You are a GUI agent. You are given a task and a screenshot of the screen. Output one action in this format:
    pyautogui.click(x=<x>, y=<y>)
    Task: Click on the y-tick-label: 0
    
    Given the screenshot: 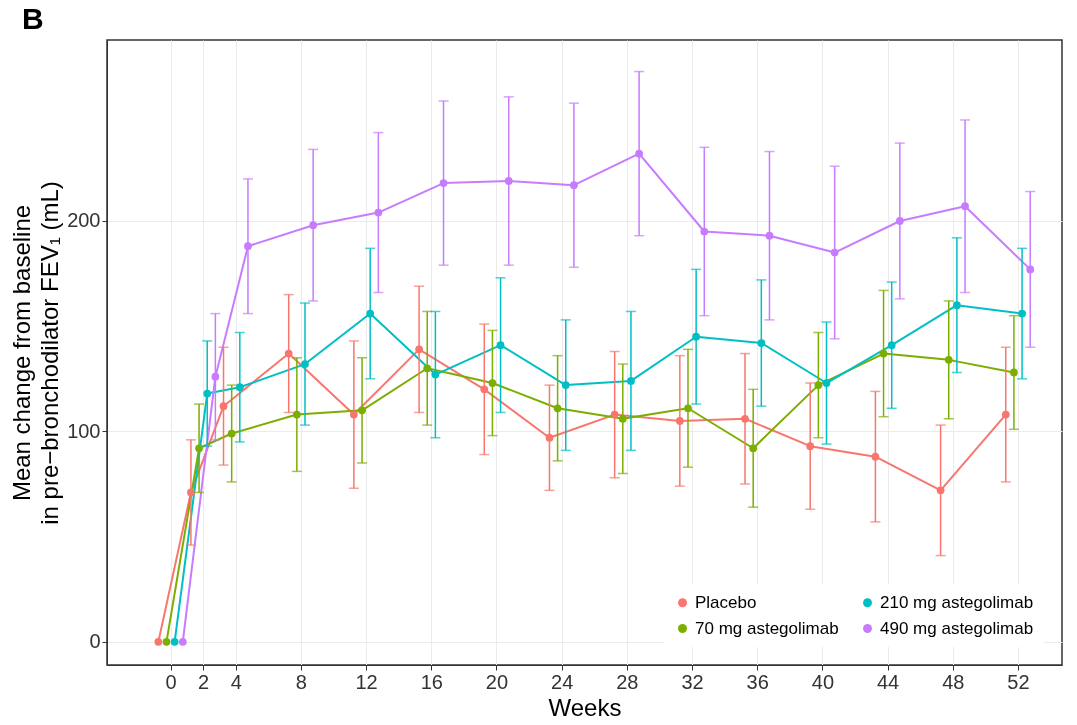 What is the action you would take?
    pyautogui.click(x=95, y=641)
    